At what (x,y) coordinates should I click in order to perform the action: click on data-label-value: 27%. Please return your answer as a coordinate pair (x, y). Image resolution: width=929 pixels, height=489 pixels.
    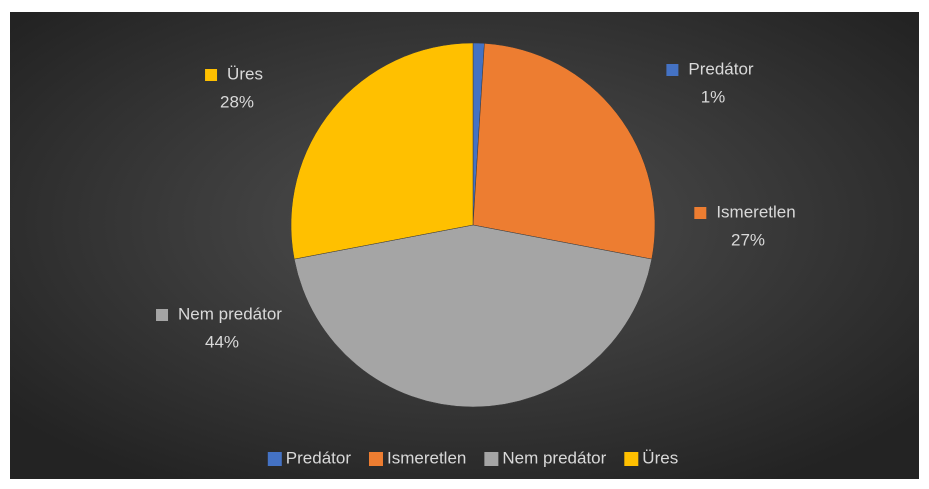
    Looking at the image, I should click on (748, 239).